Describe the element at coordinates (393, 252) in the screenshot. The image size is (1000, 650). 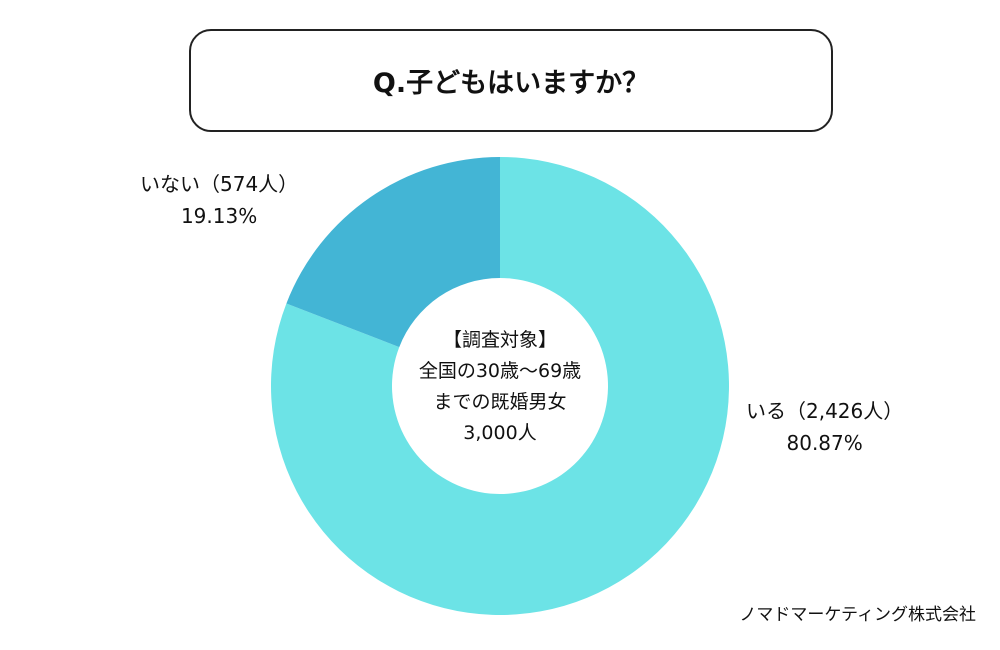
I see `donut-slice-no-children` at that location.